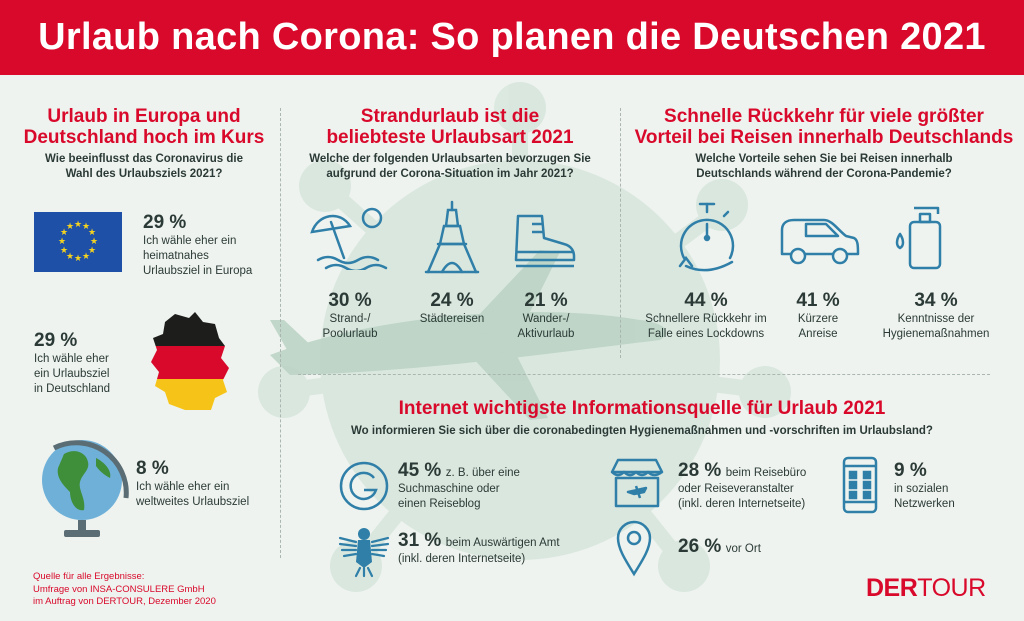 The height and width of the screenshot is (621, 1024). What do you see at coordinates (637, 483) in the screenshot?
I see `travel-agency-icon` at bounding box center [637, 483].